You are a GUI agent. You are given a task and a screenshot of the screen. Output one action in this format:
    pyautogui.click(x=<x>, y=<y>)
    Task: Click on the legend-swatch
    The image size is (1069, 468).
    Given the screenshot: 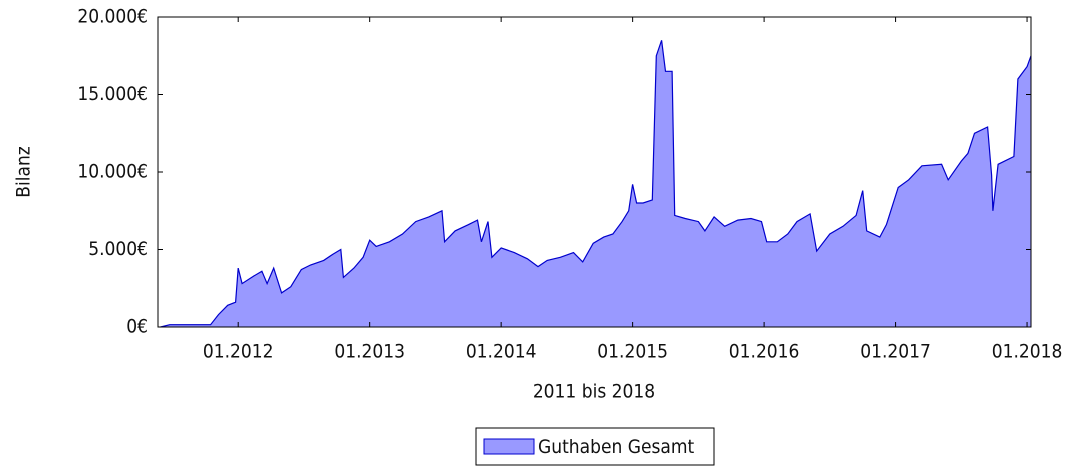 What is the action you would take?
    pyautogui.click(x=509, y=446)
    